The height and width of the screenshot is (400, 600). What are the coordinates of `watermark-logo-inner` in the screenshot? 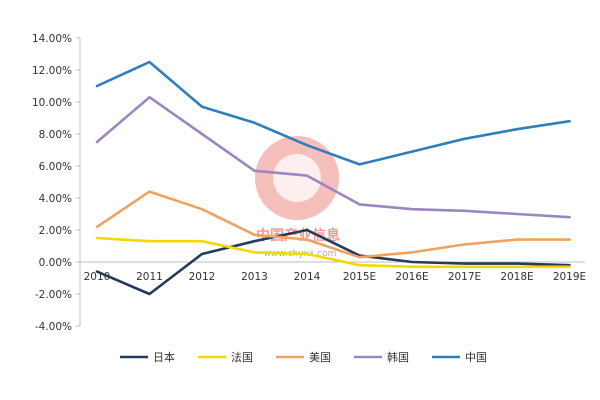 It's located at (297, 178).